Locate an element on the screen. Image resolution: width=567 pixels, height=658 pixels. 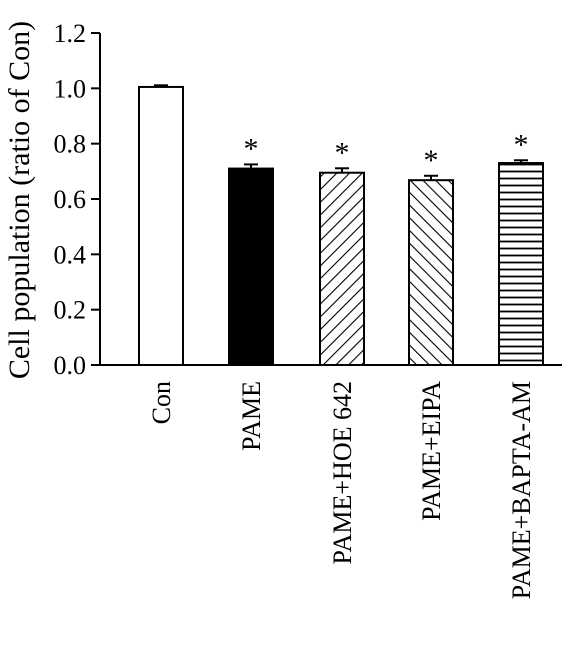
x-category-label: PAME+BAPTA-AM is located at coordinates (521, 490).